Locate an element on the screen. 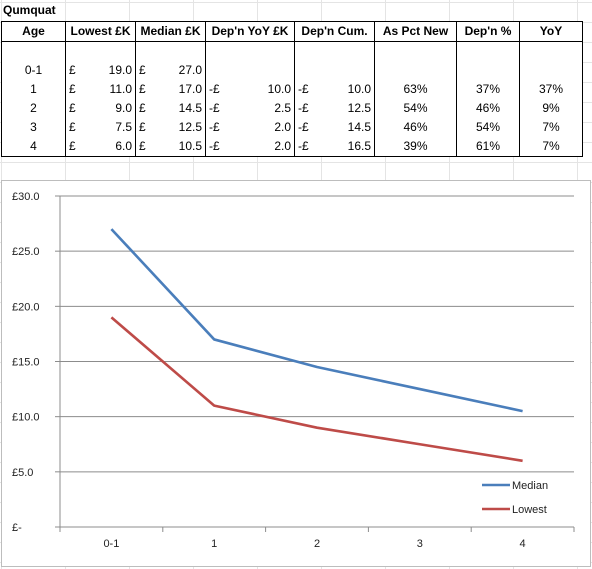 The height and width of the screenshot is (569, 592). cell-value: 6.0 is located at coordinates (123, 146).